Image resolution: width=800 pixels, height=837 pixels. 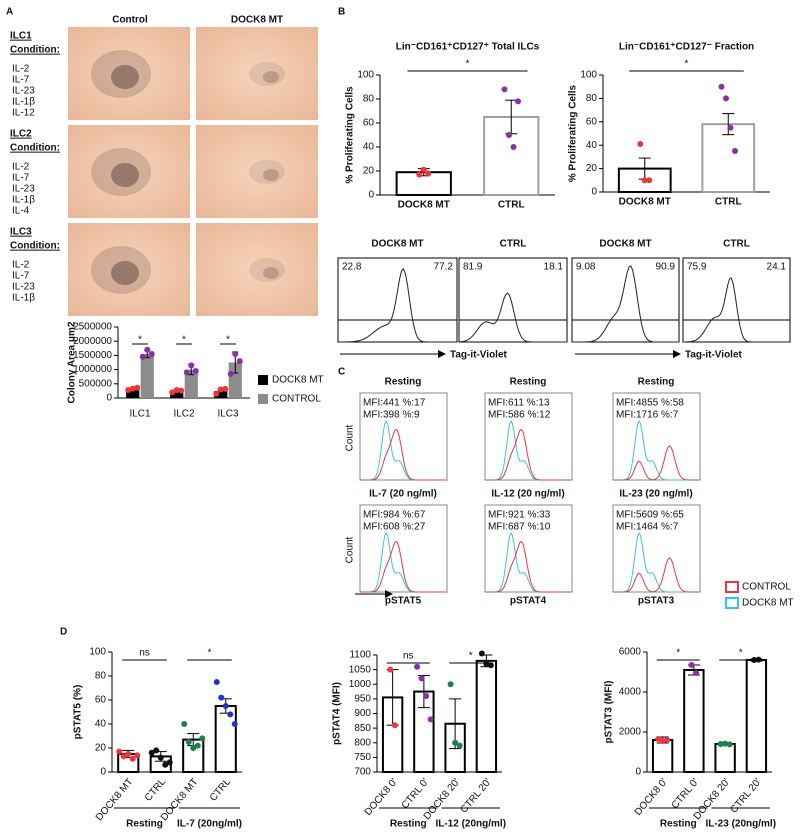 What do you see at coordinates (341, 12) in the screenshot?
I see `panel-letter: B` at bounding box center [341, 12].